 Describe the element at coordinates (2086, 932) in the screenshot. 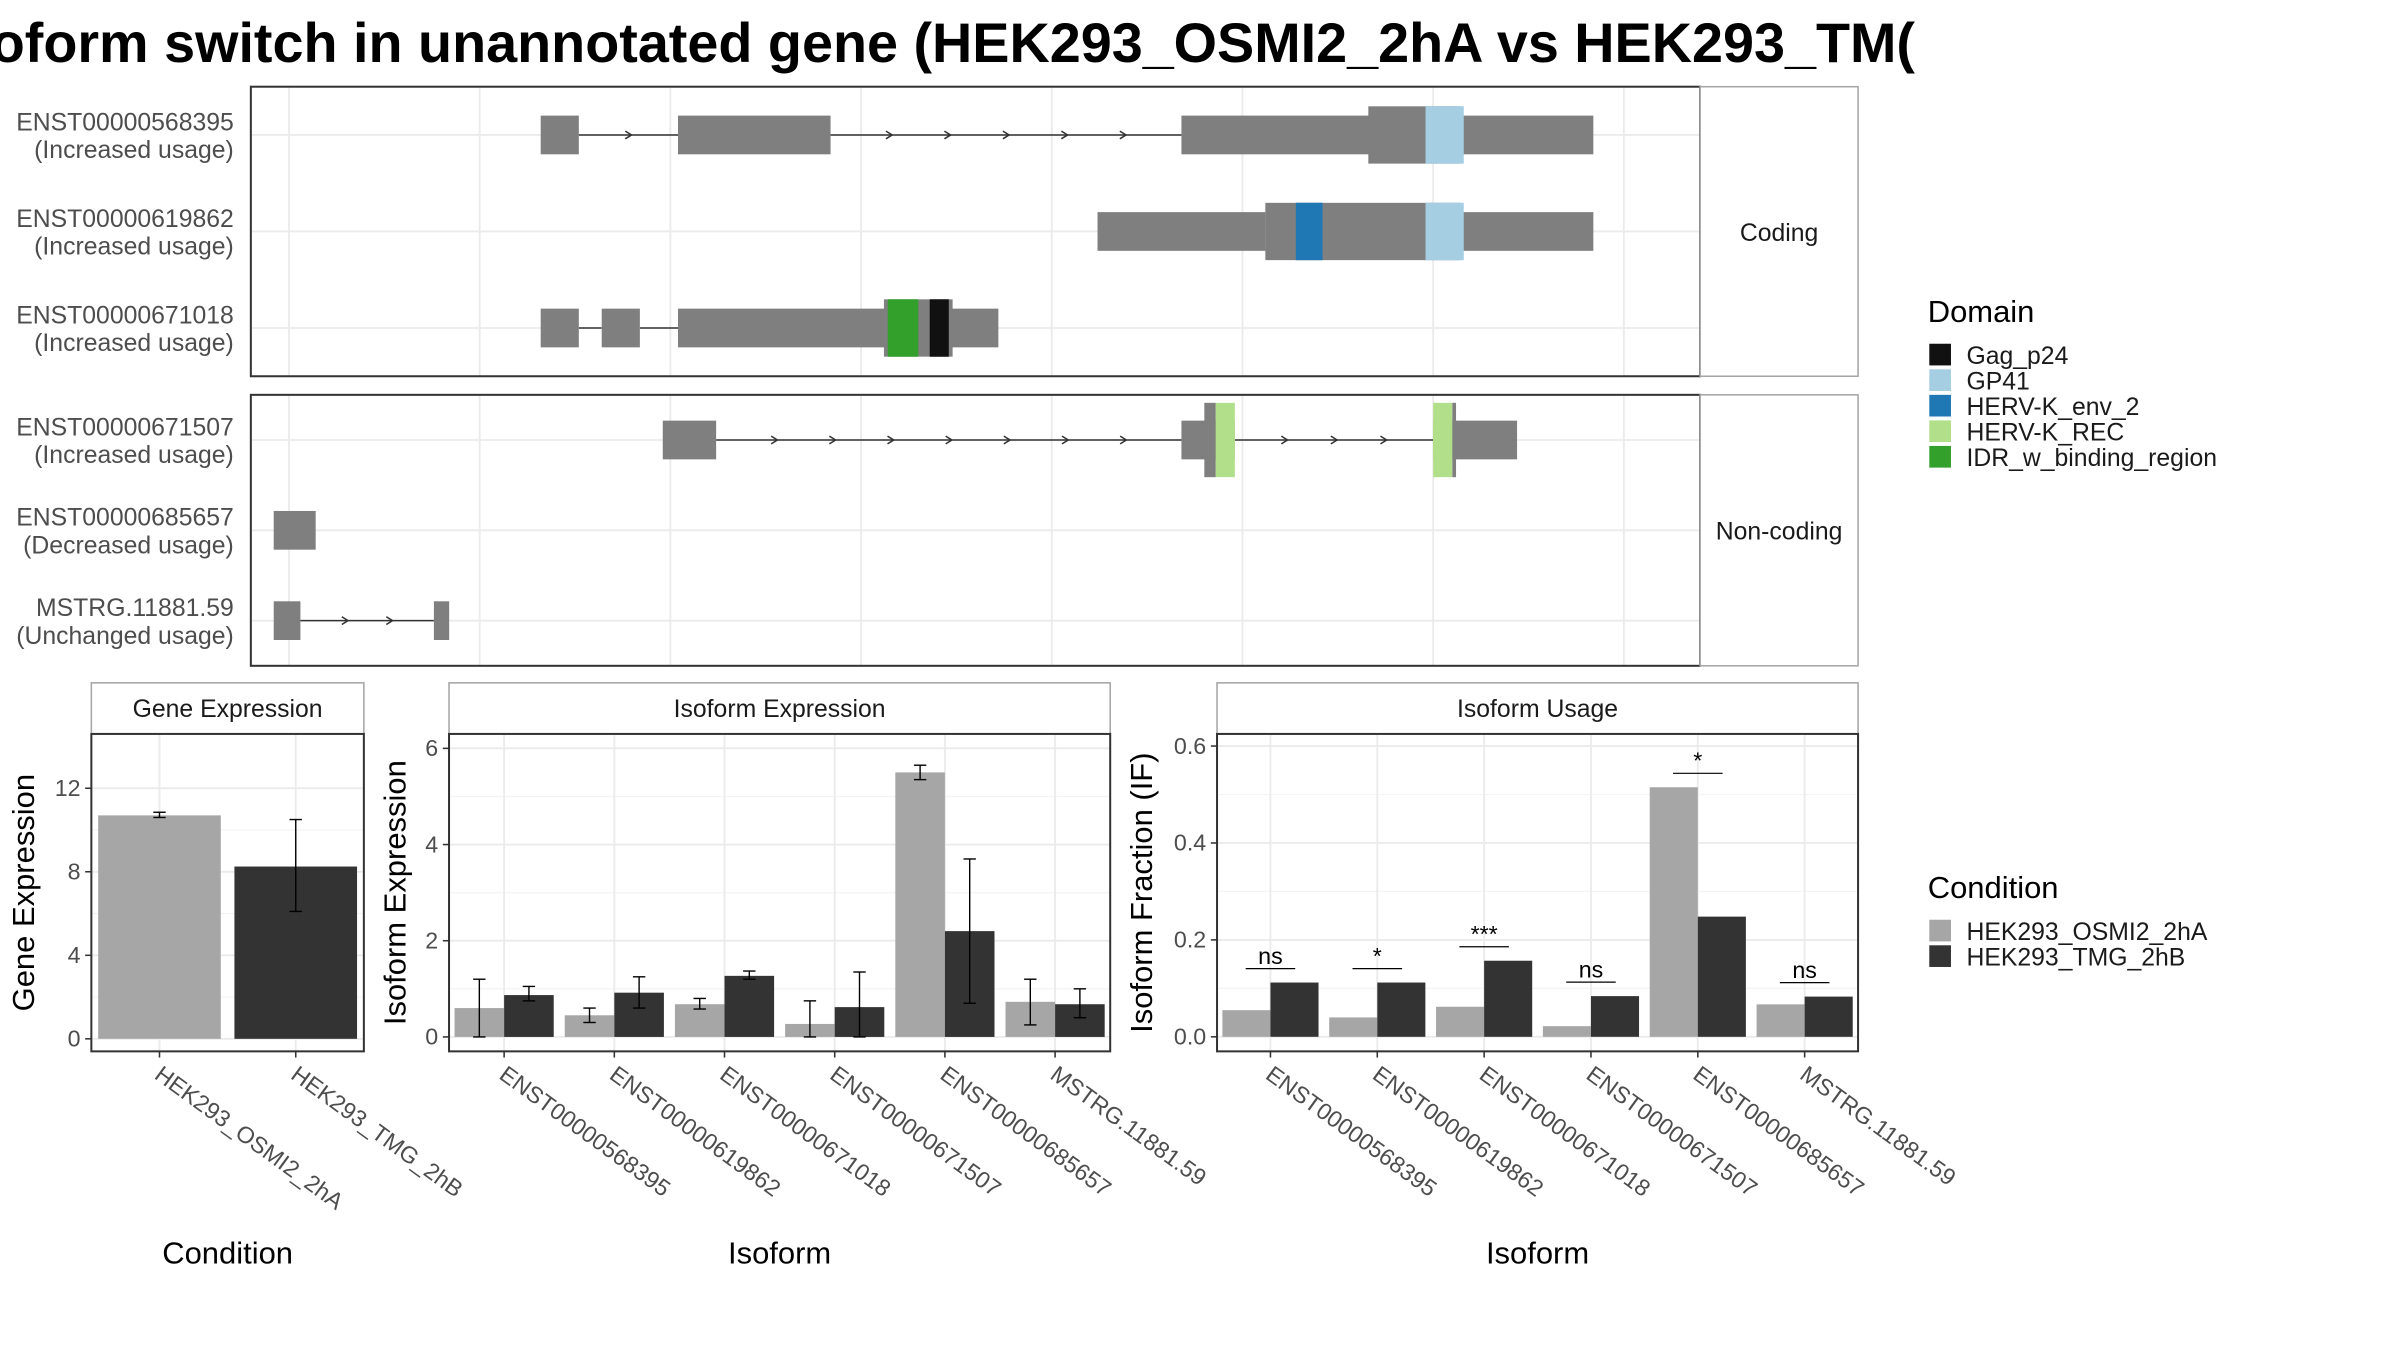

I see `condition-legend-label: HEK293_OSMI2_2hA` at that location.